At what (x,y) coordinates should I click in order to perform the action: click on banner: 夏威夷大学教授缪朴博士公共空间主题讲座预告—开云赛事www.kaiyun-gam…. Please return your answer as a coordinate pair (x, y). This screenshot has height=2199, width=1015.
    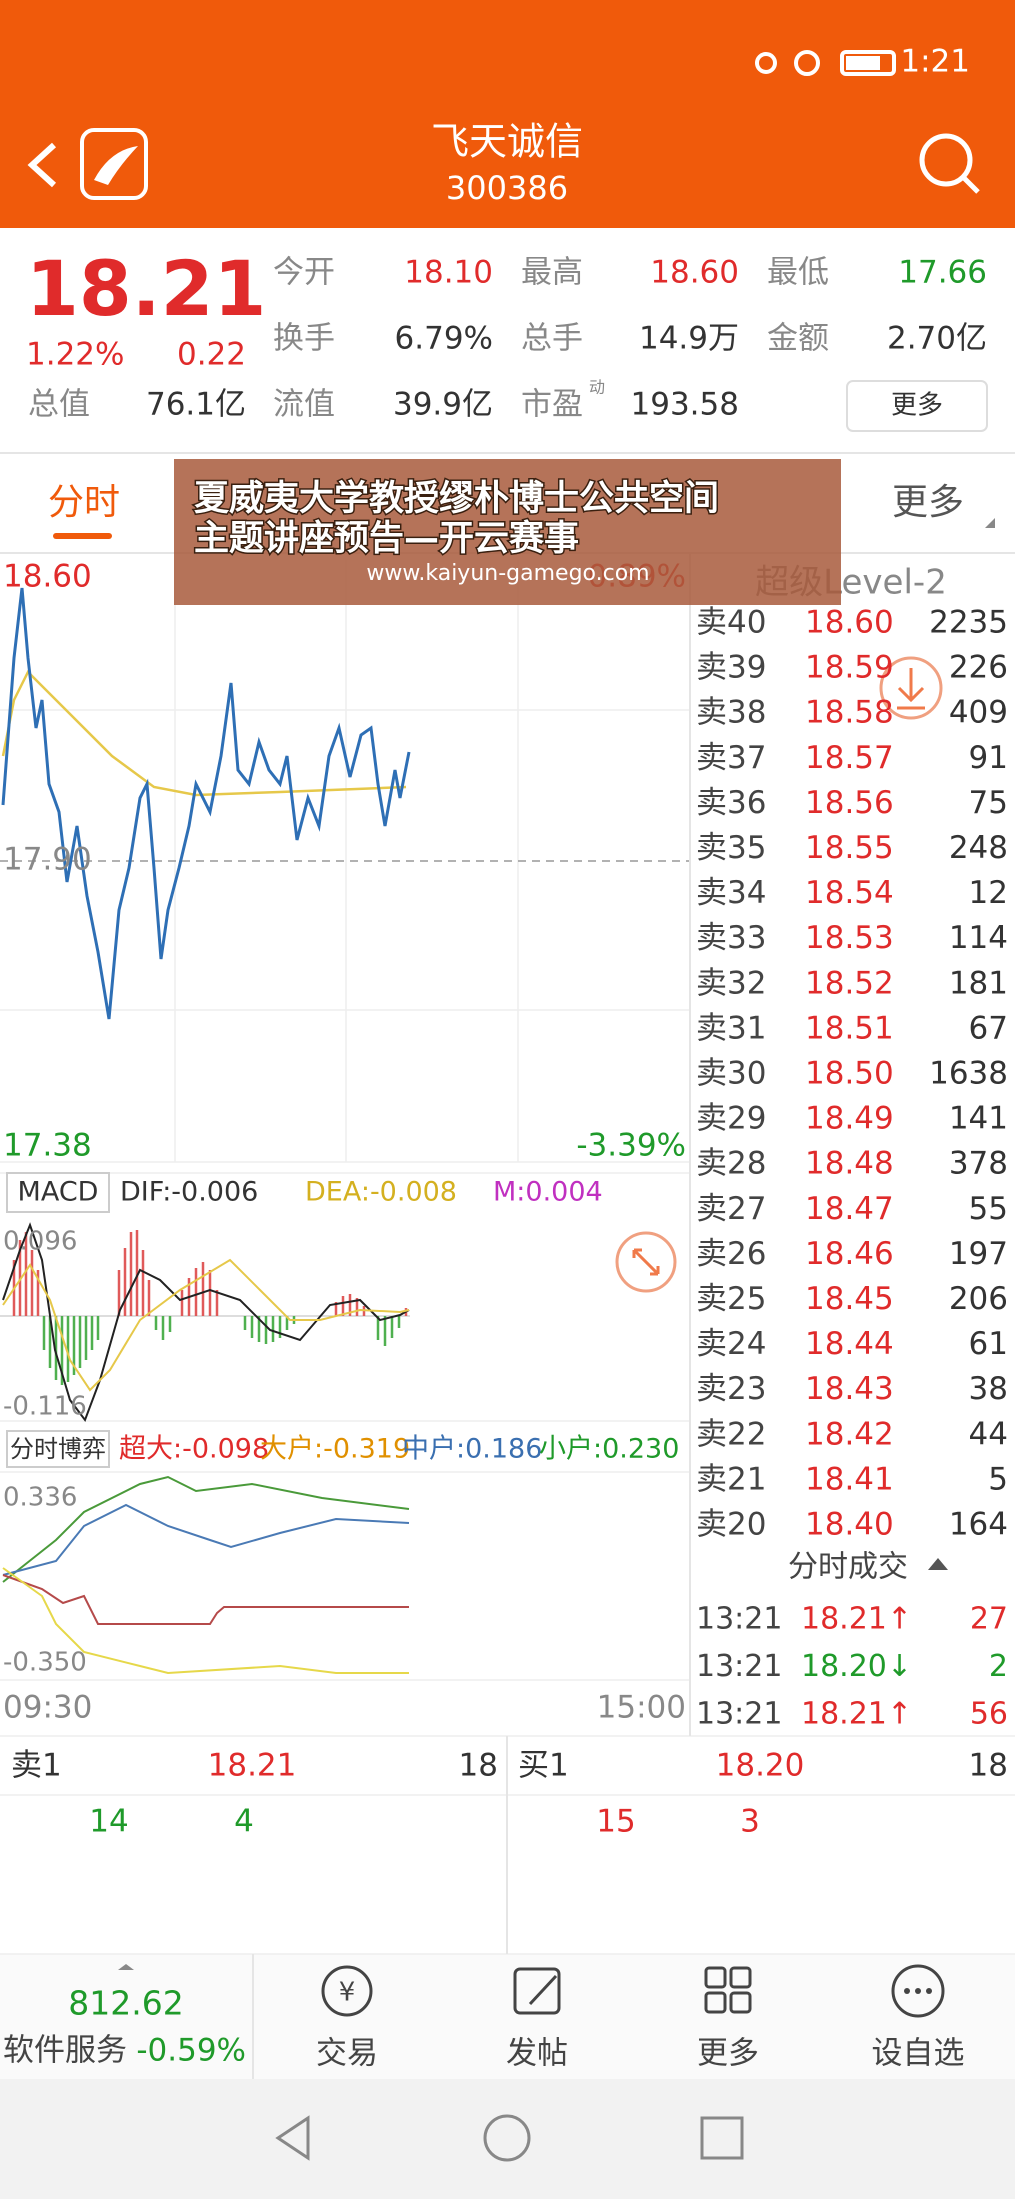
    Looking at the image, I should click on (507, 532).